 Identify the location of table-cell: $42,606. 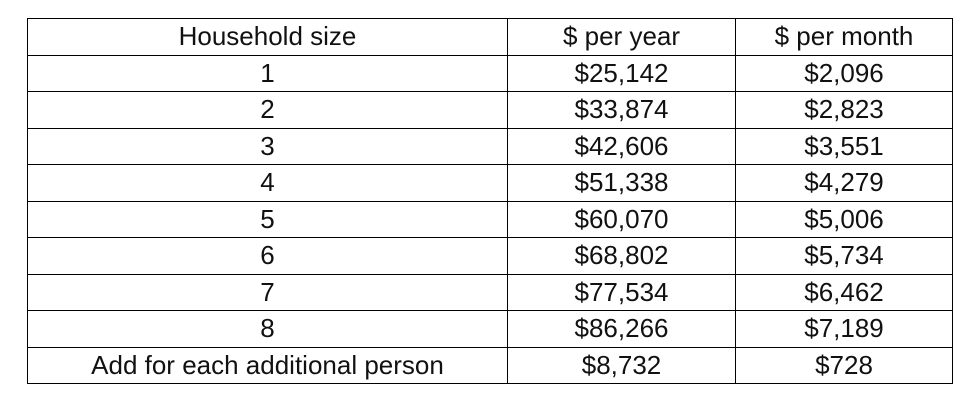
(621, 146).